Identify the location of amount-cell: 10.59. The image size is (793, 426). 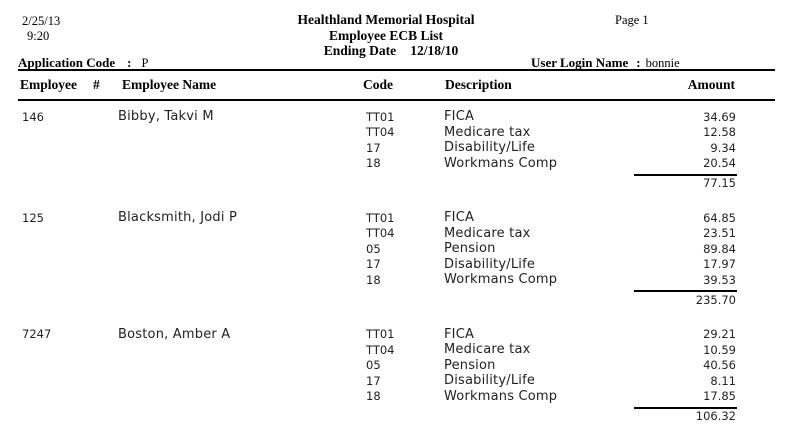
(719, 349).